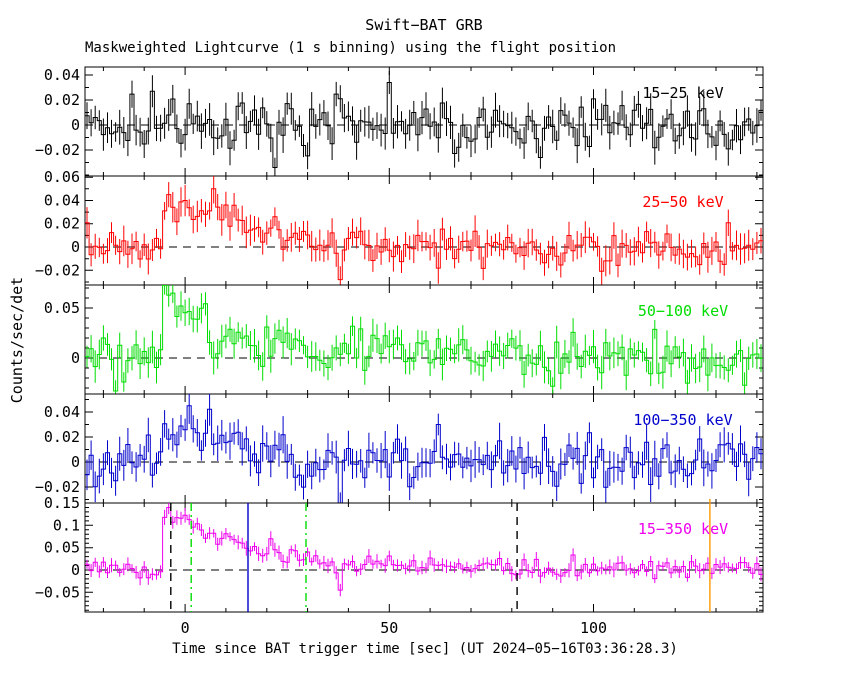 The height and width of the screenshot is (680, 850). Describe the element at coordinates (57, 592) in the screenshot. I see `y-tick-label: −0.05` at that location.